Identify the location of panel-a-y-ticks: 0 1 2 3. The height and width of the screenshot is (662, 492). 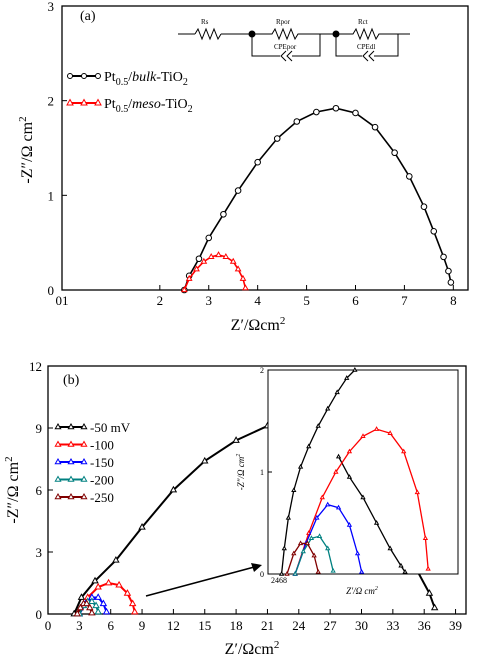
(57, 149).